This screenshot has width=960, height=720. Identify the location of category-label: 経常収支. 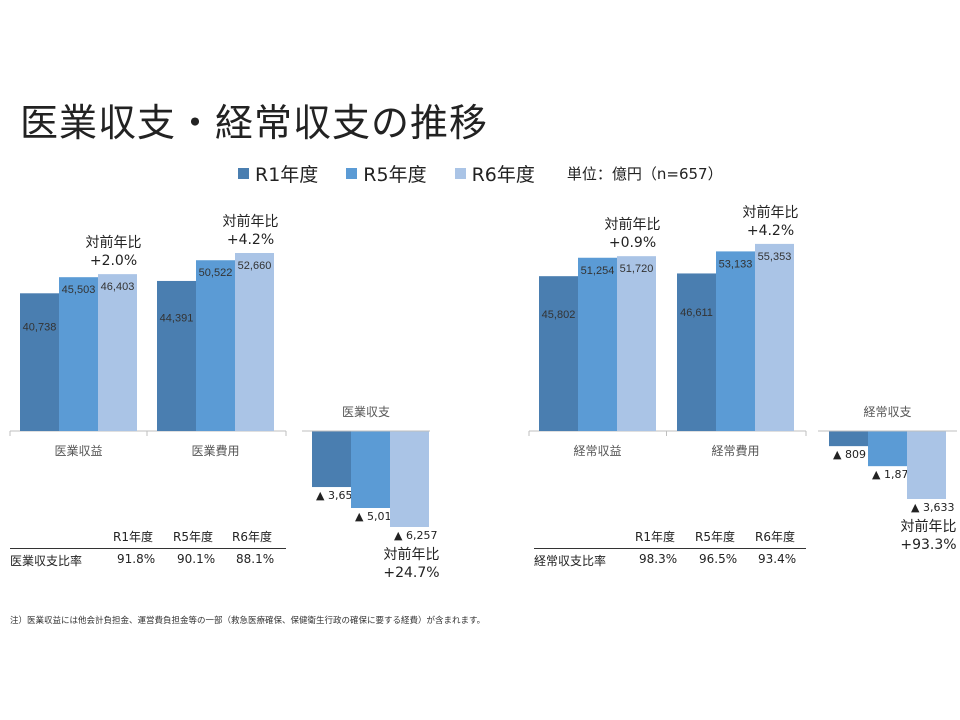
(887, 412).